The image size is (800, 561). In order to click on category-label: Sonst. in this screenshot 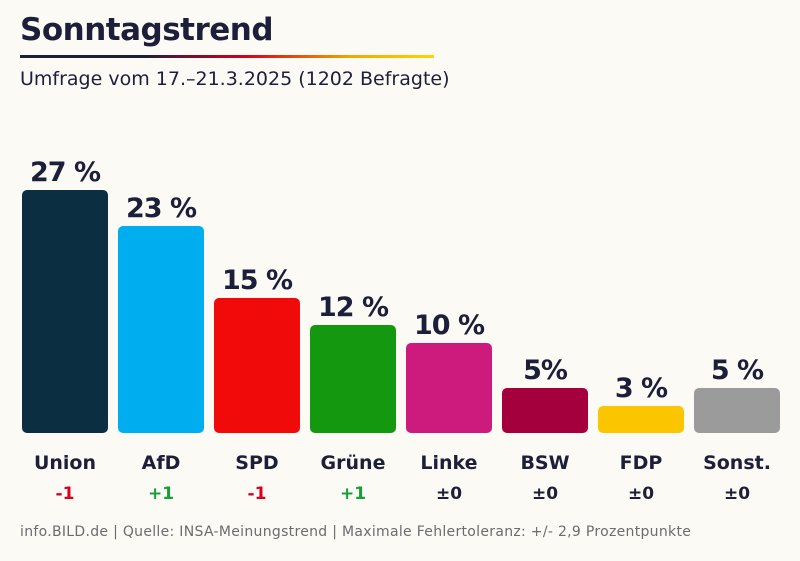, I will do `click(737, 463)`.